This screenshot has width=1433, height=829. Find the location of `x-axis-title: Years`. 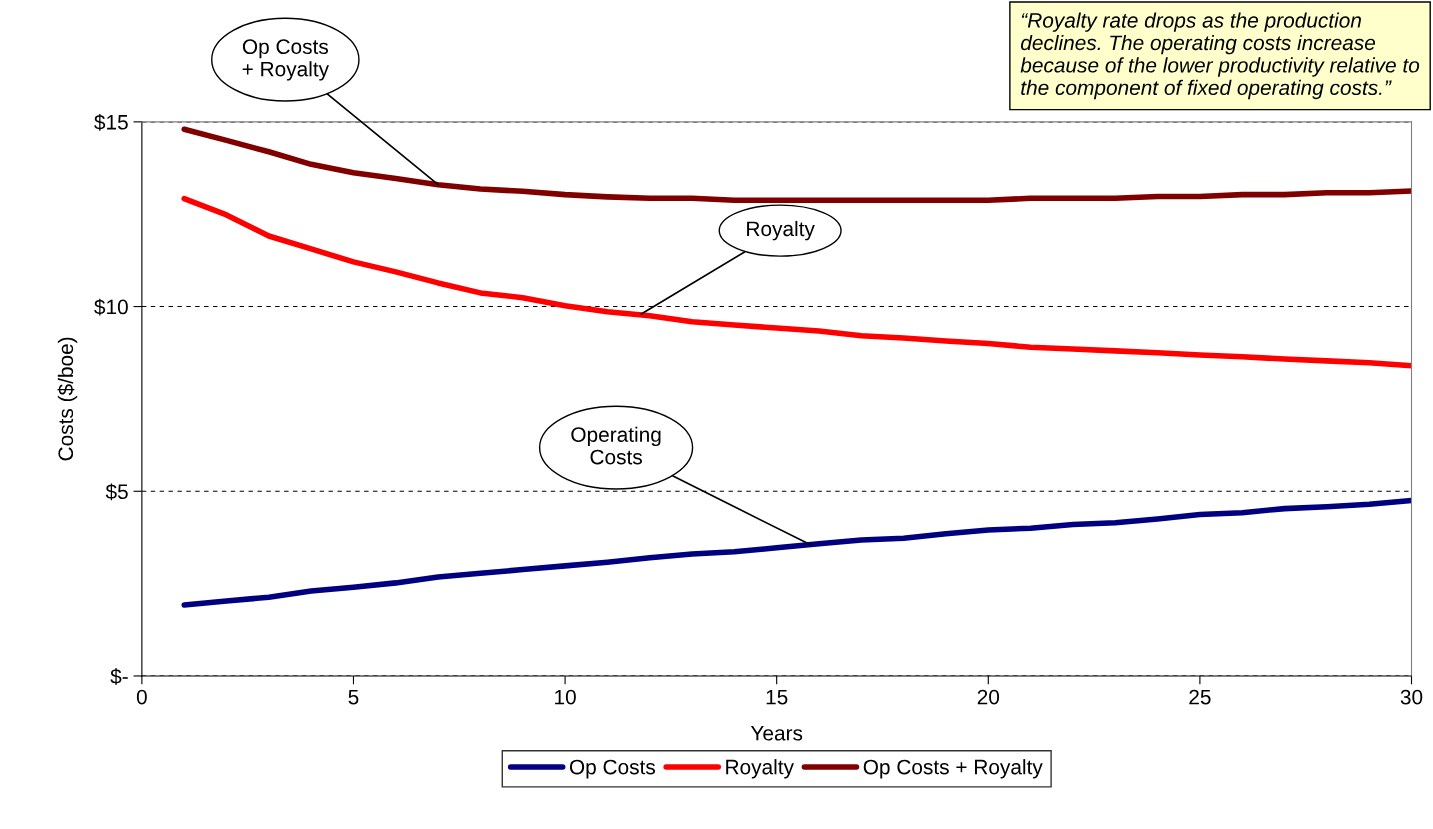

x-axis-title: Years is located at coordinates (776, 733).